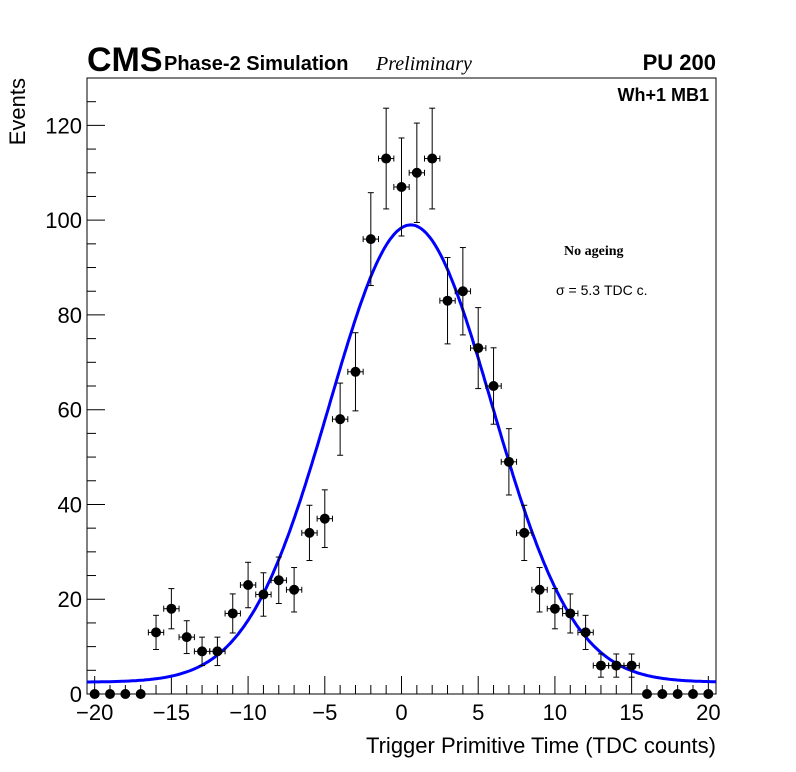  I want to click on y-tick-label: 60, so click(70, 410).